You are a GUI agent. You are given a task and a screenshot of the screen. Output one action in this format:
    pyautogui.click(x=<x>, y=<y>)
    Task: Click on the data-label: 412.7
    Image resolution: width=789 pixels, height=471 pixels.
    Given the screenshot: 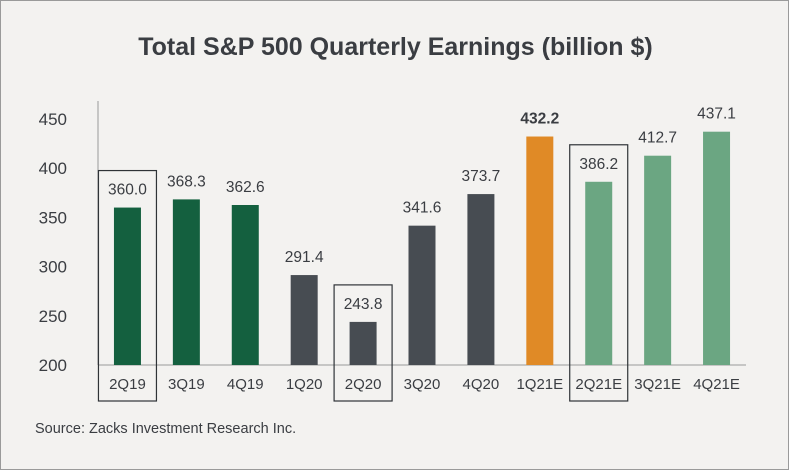 What is the action you would take?
    pyautogui.click(x=657, y=138)
    